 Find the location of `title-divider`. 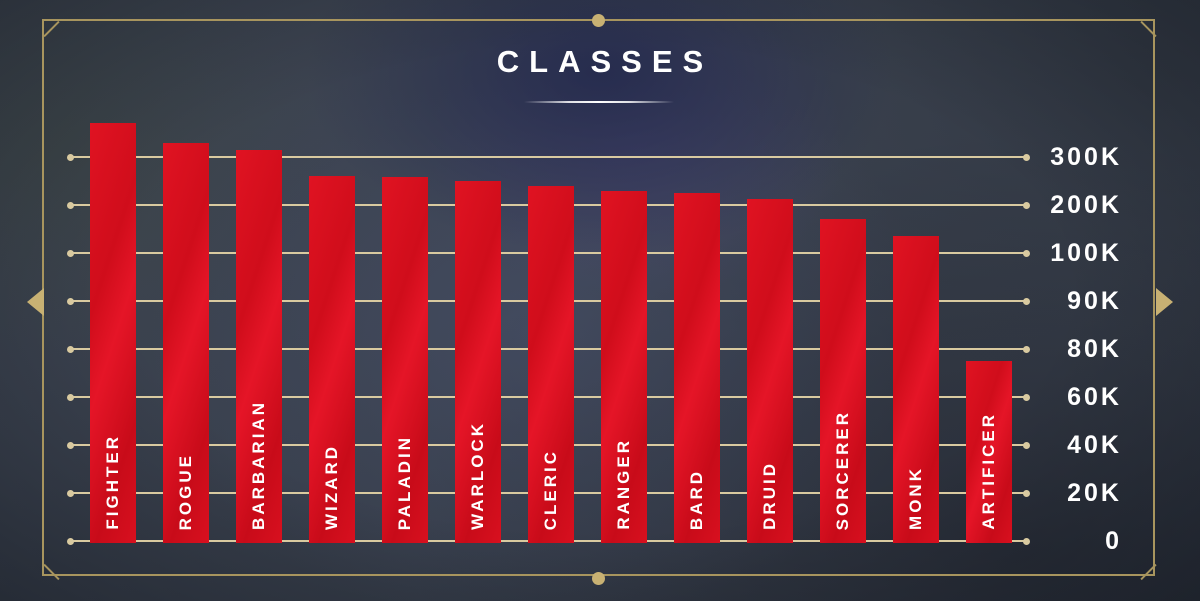

title-divider is located at coordinates (599, 102).